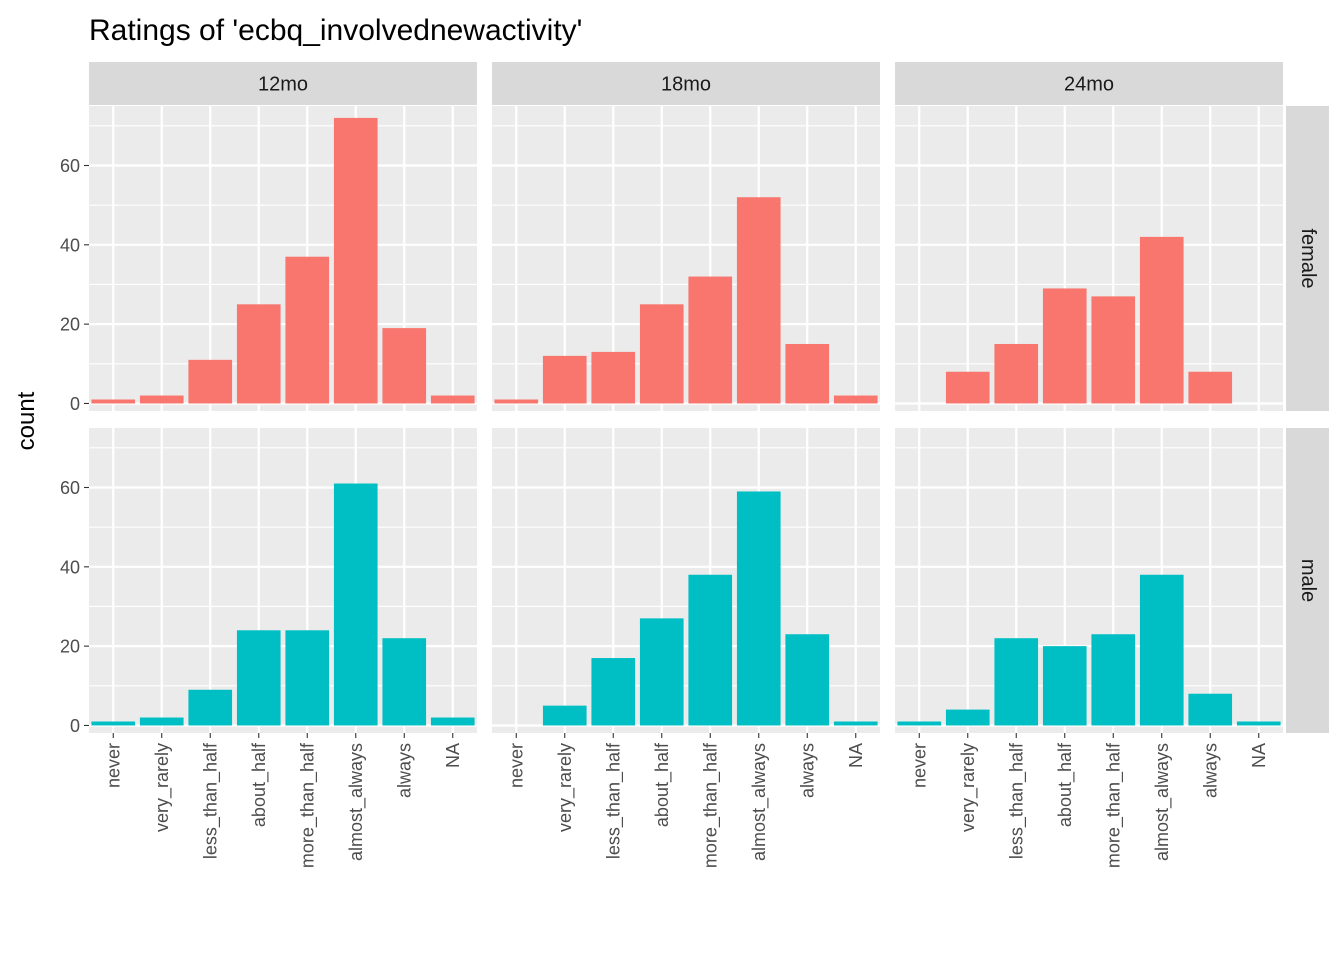 This screenshot has height=960, width=1344. I want to click on facet-strip-label: female, so click(1308, 258).